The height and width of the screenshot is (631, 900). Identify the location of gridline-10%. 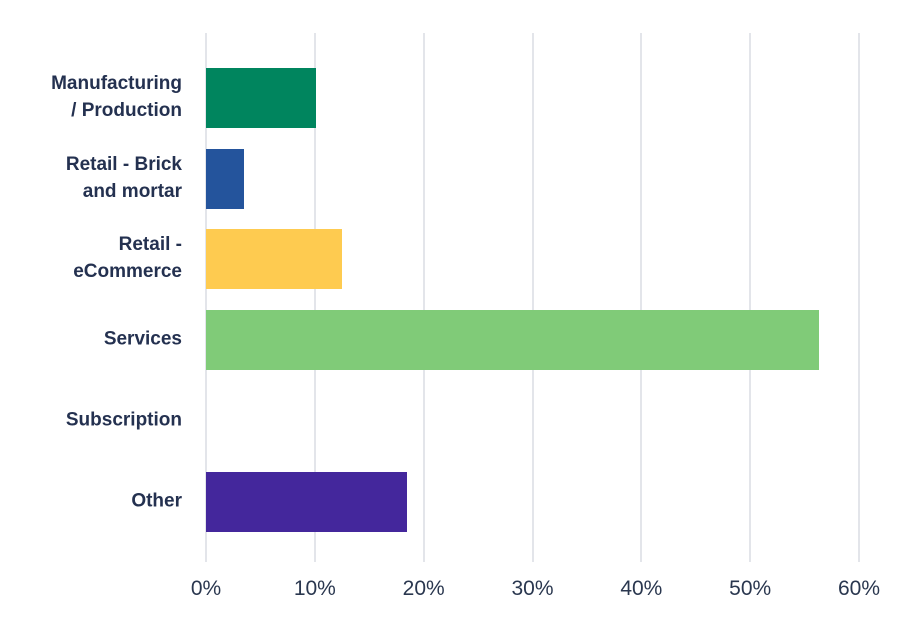
(314, 297).